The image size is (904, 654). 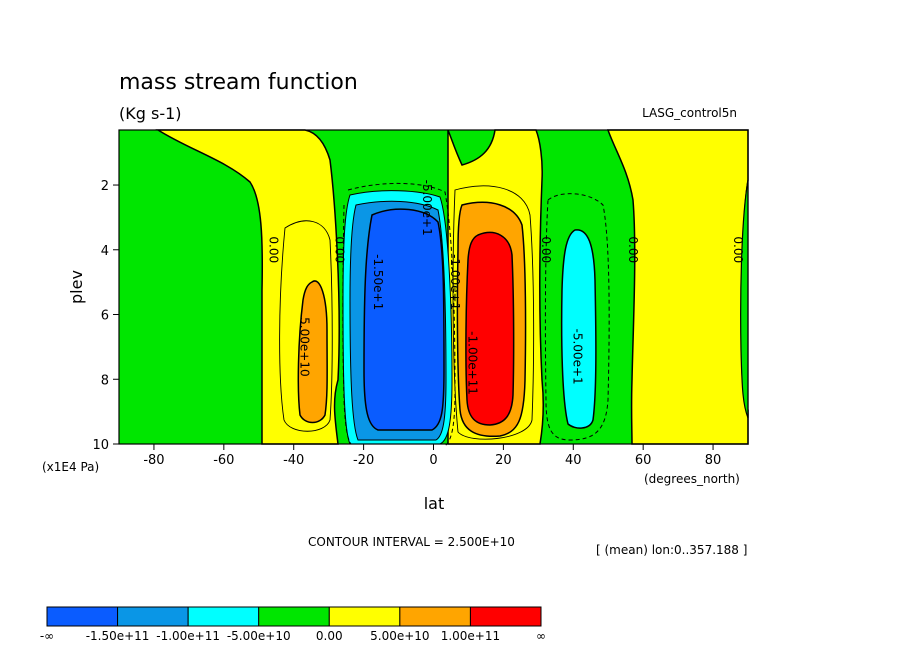 I want to click on y-tick-label: 10, so click(x=100, y=445).